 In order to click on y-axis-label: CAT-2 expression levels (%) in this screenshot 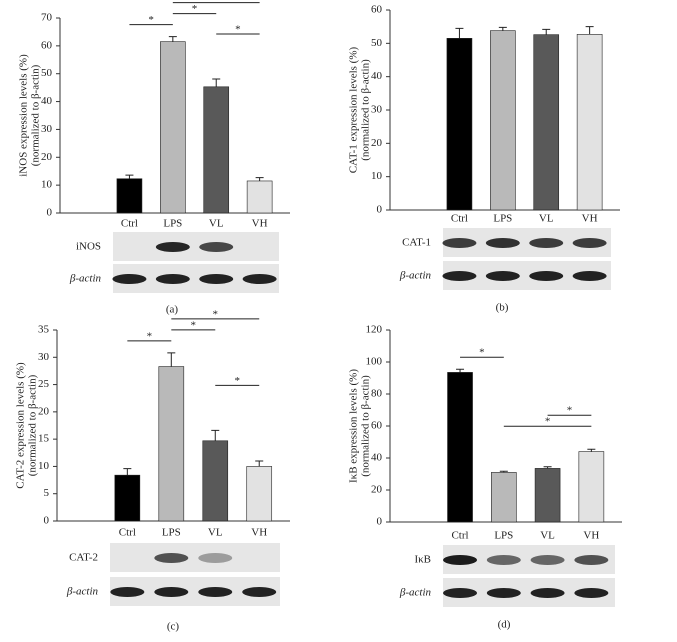, I will do `click(21, 425)`.